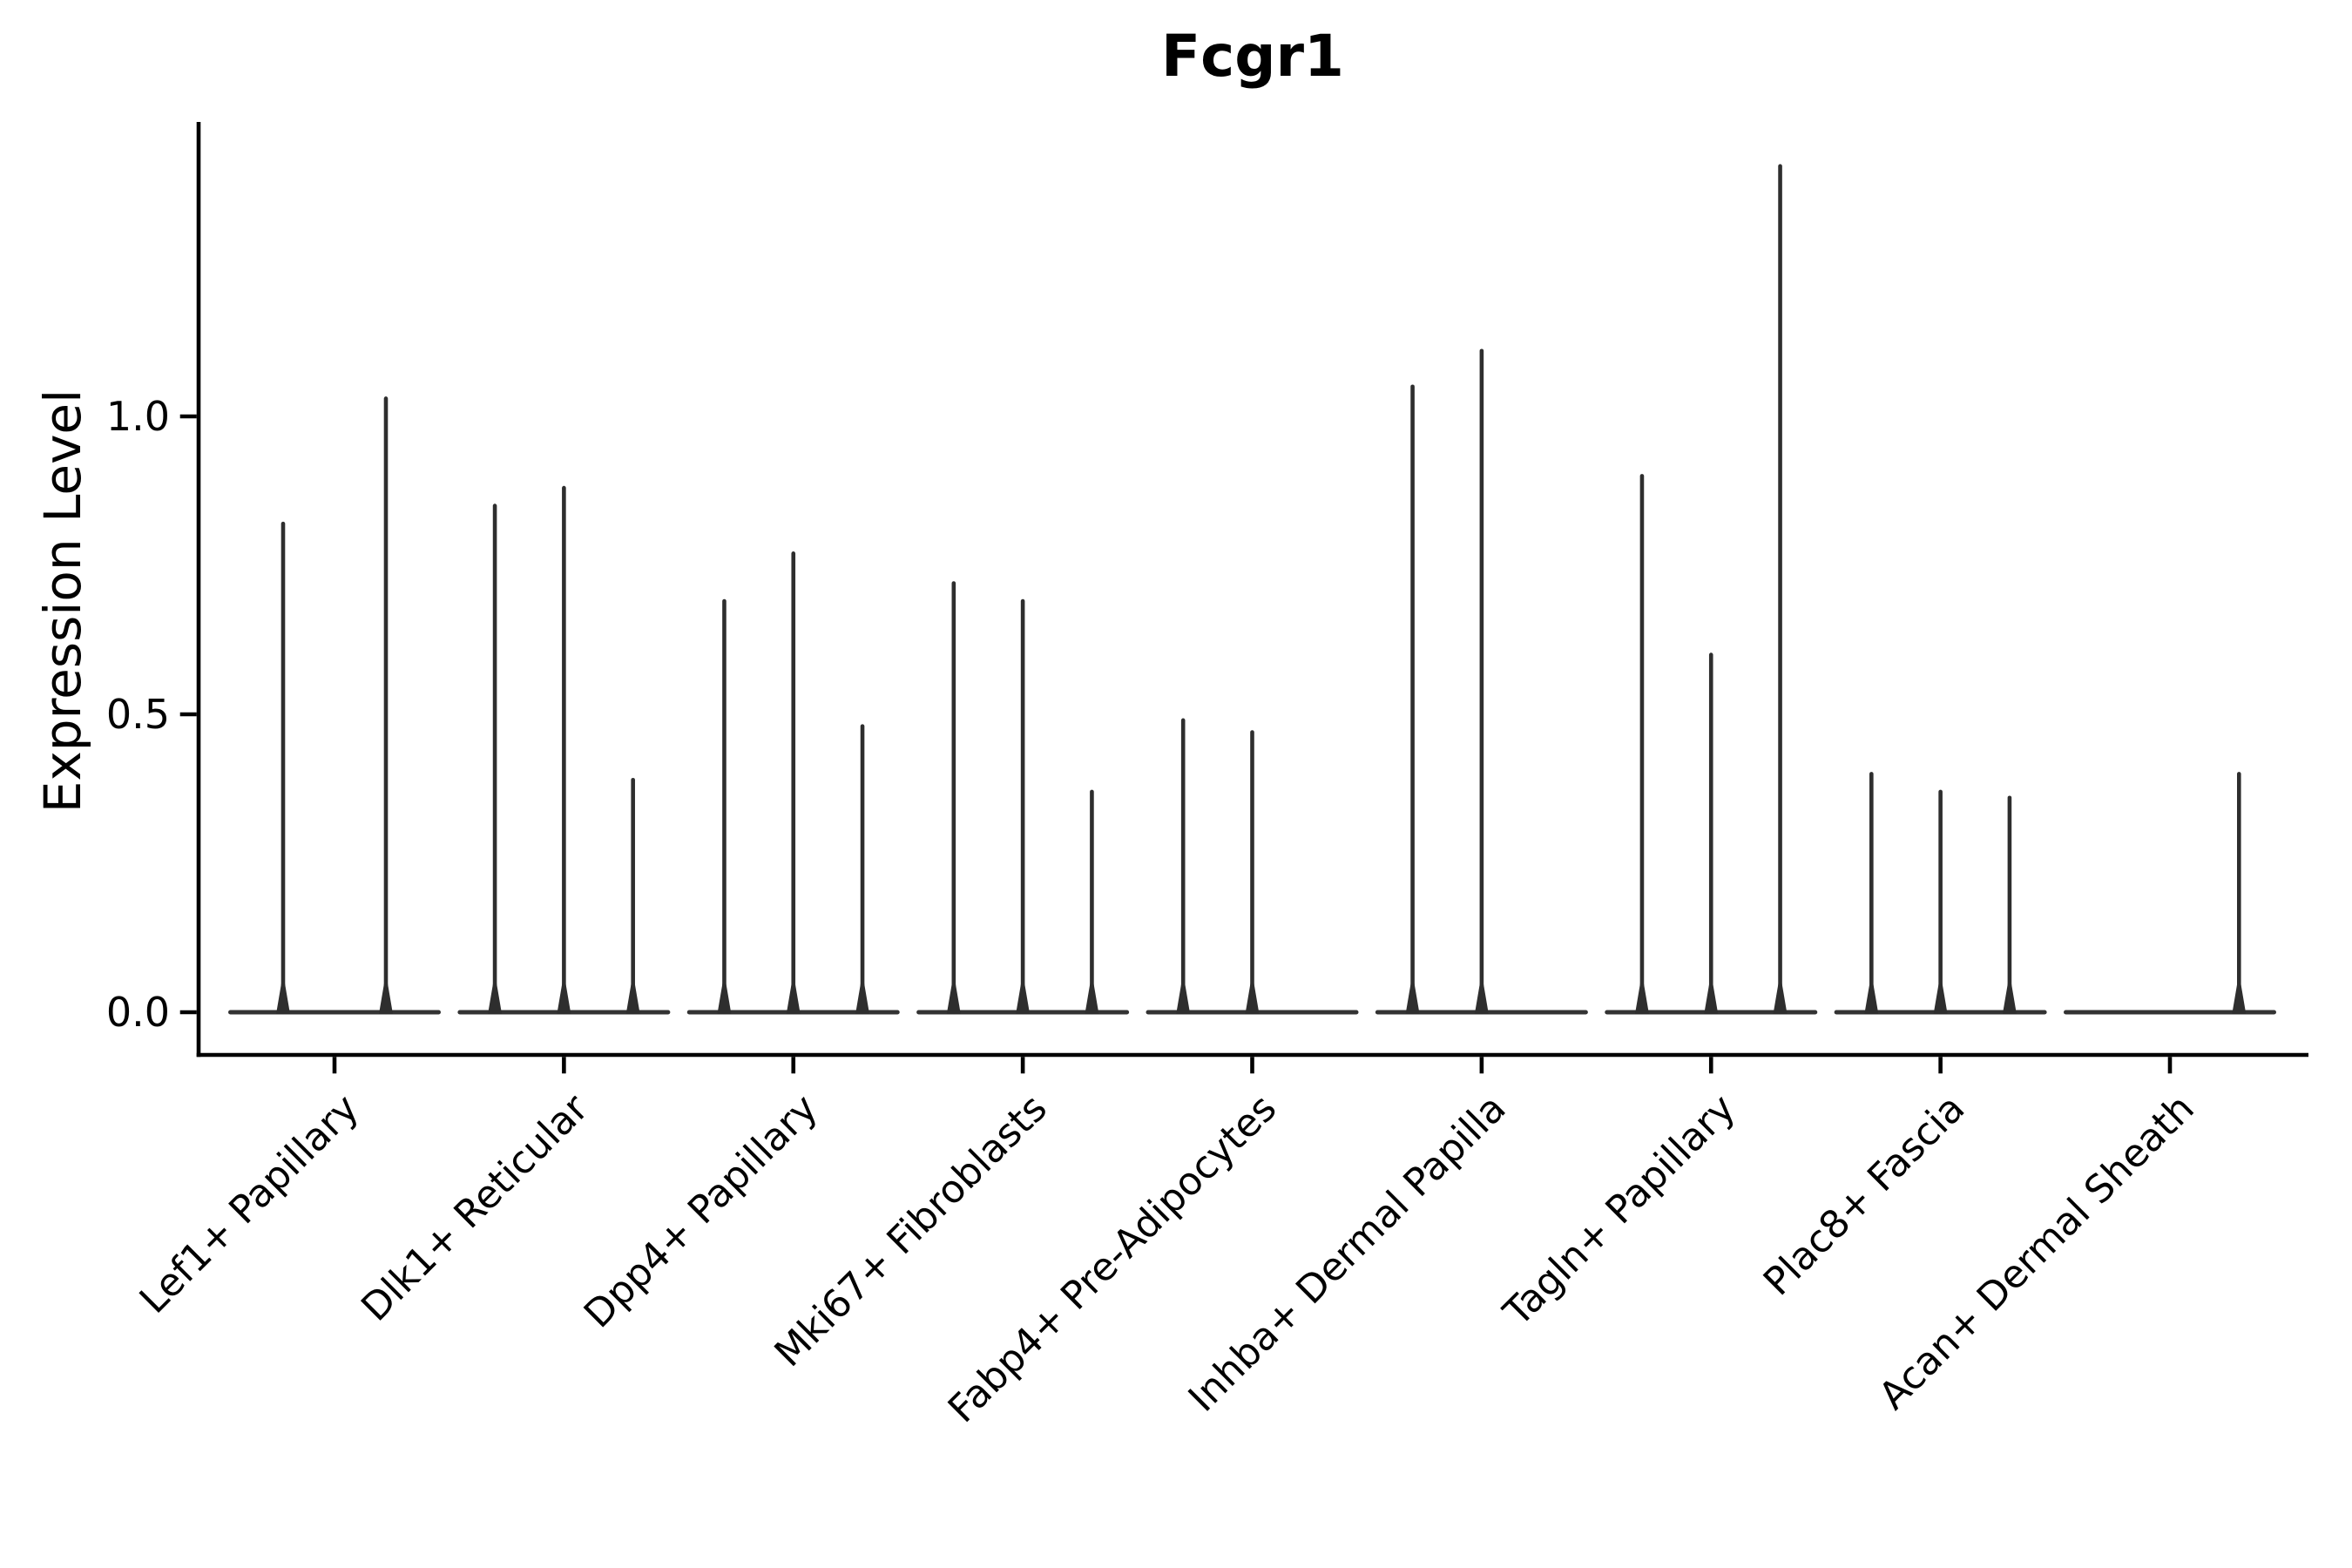 Image resolution: width=2352 pixels, height=1568 pixels. What do you see at coordinates (138, 416) in the screenshot?
I see `y-tick-label: 1.0` at bounding box center [138, 416].